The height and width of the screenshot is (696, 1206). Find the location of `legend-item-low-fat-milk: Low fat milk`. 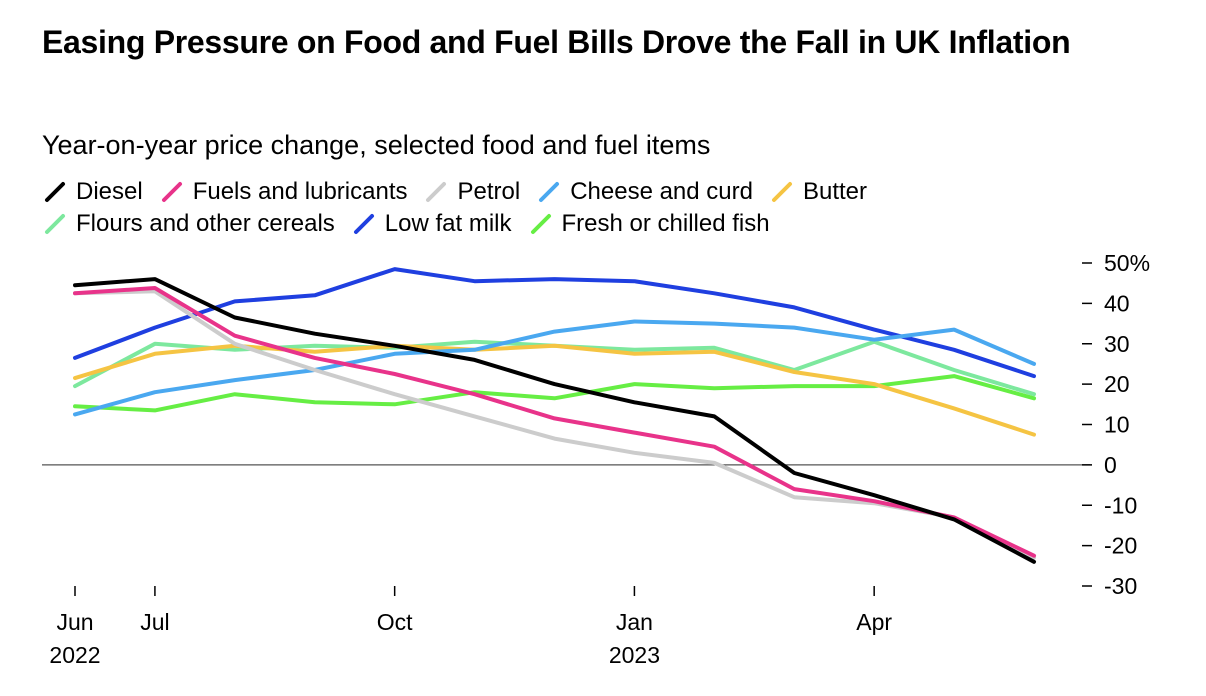

legend-item-low-fat-milk: Low fat milk is located at coordinates (432, 224).